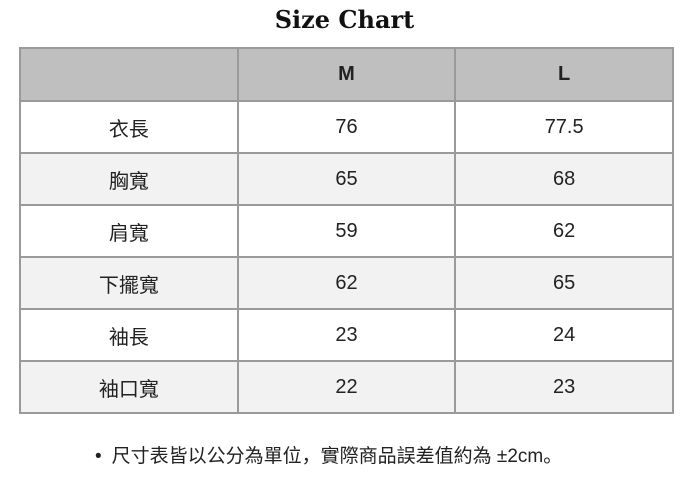 This screenshot has width=689, height=483. What do you see at coordinates (129, 335) in the screenshot?
I see `row-label: 袖長` at bounding box center [129, 335].